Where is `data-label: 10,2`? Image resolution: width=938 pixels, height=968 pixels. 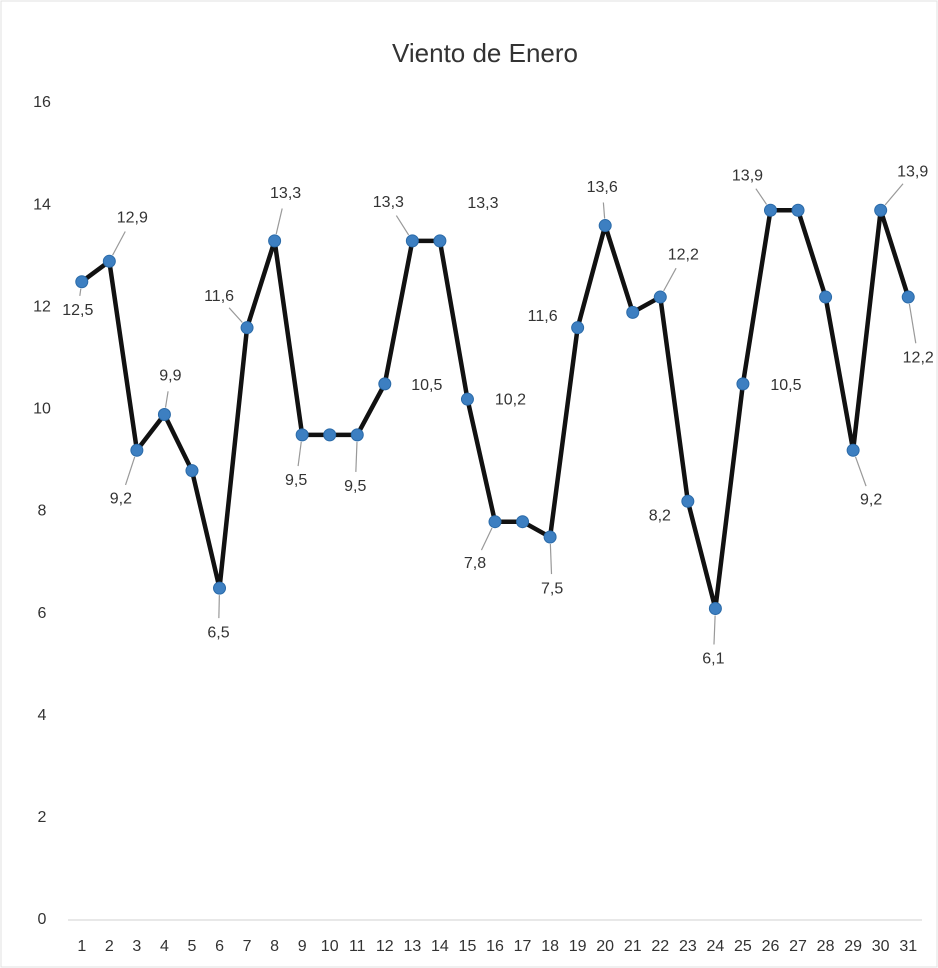 data-label: 10,2 is located at coordinates (510, 399).